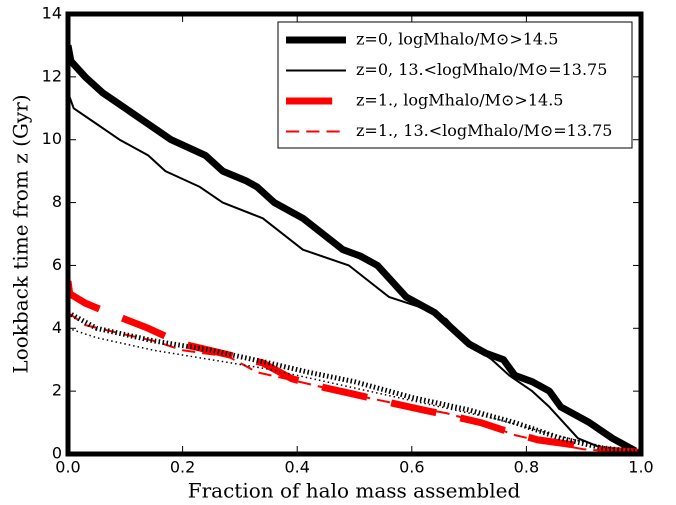 The width and height of the screenshot is (676, 505). I want to click on legend-label: z=0, 13.<logMhalo/M⊙=13.75, so click(481, 69).